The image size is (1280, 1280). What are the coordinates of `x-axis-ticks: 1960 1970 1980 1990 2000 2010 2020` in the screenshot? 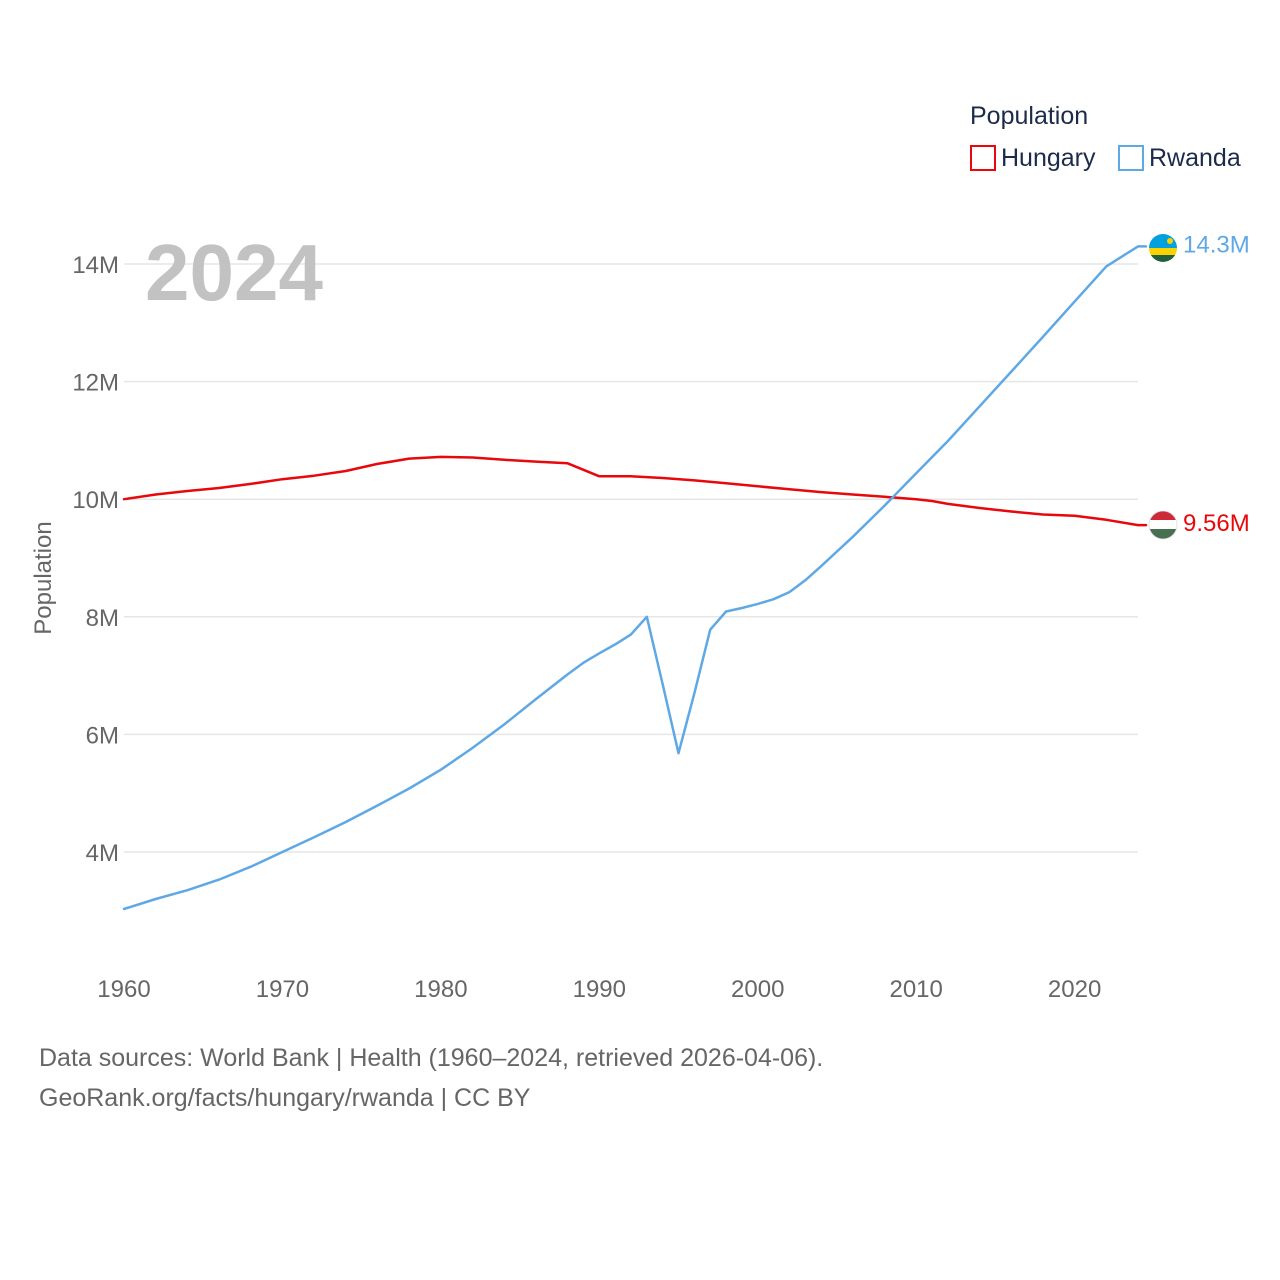 It's located at (599, 989).